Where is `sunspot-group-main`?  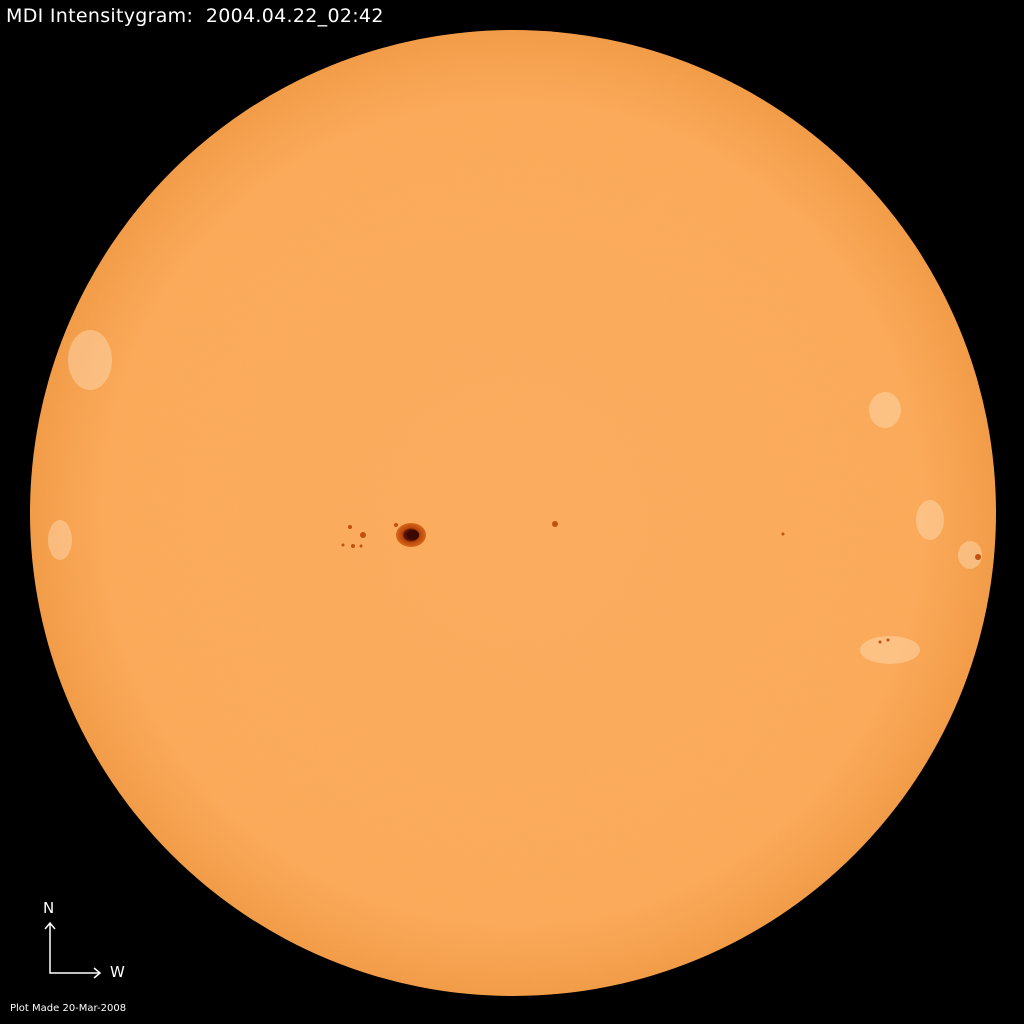
sunspot-group-main is located at coordinates (411, 535).